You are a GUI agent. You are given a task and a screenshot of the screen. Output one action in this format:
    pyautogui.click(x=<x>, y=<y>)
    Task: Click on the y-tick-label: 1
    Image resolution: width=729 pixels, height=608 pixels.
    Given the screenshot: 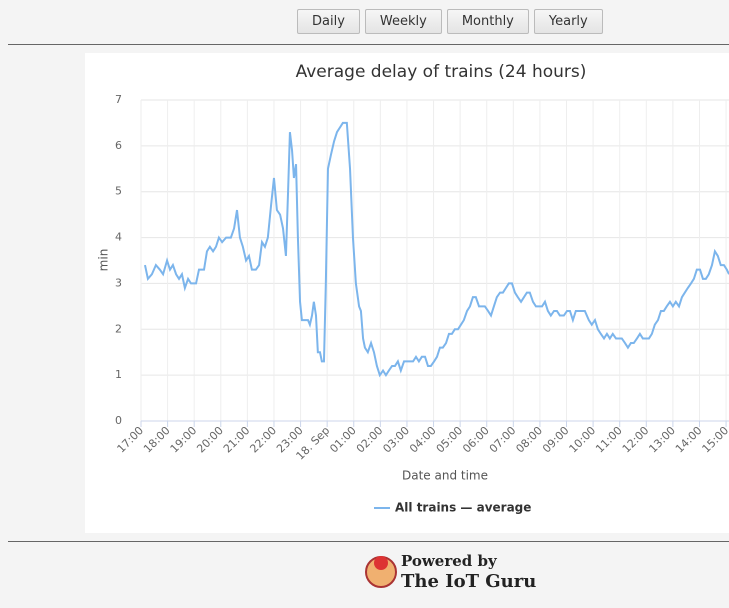 What is the action you would take?
    pyautogui.click(x=118, y=374)
    